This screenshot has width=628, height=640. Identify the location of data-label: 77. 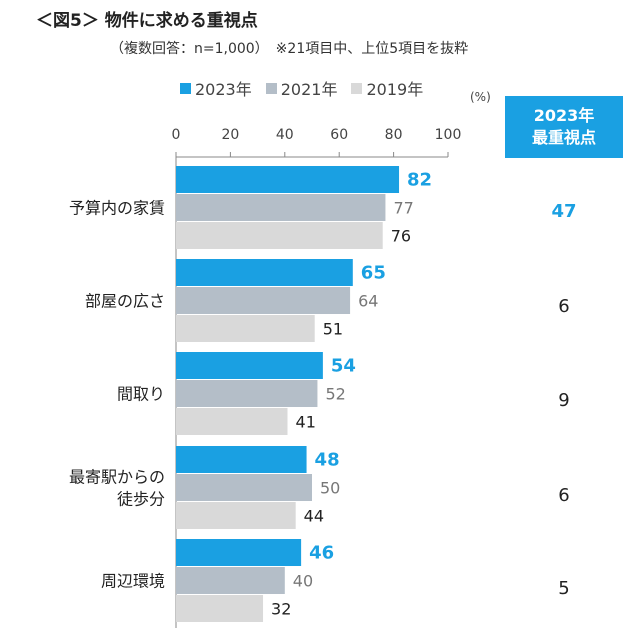
(403, 208).